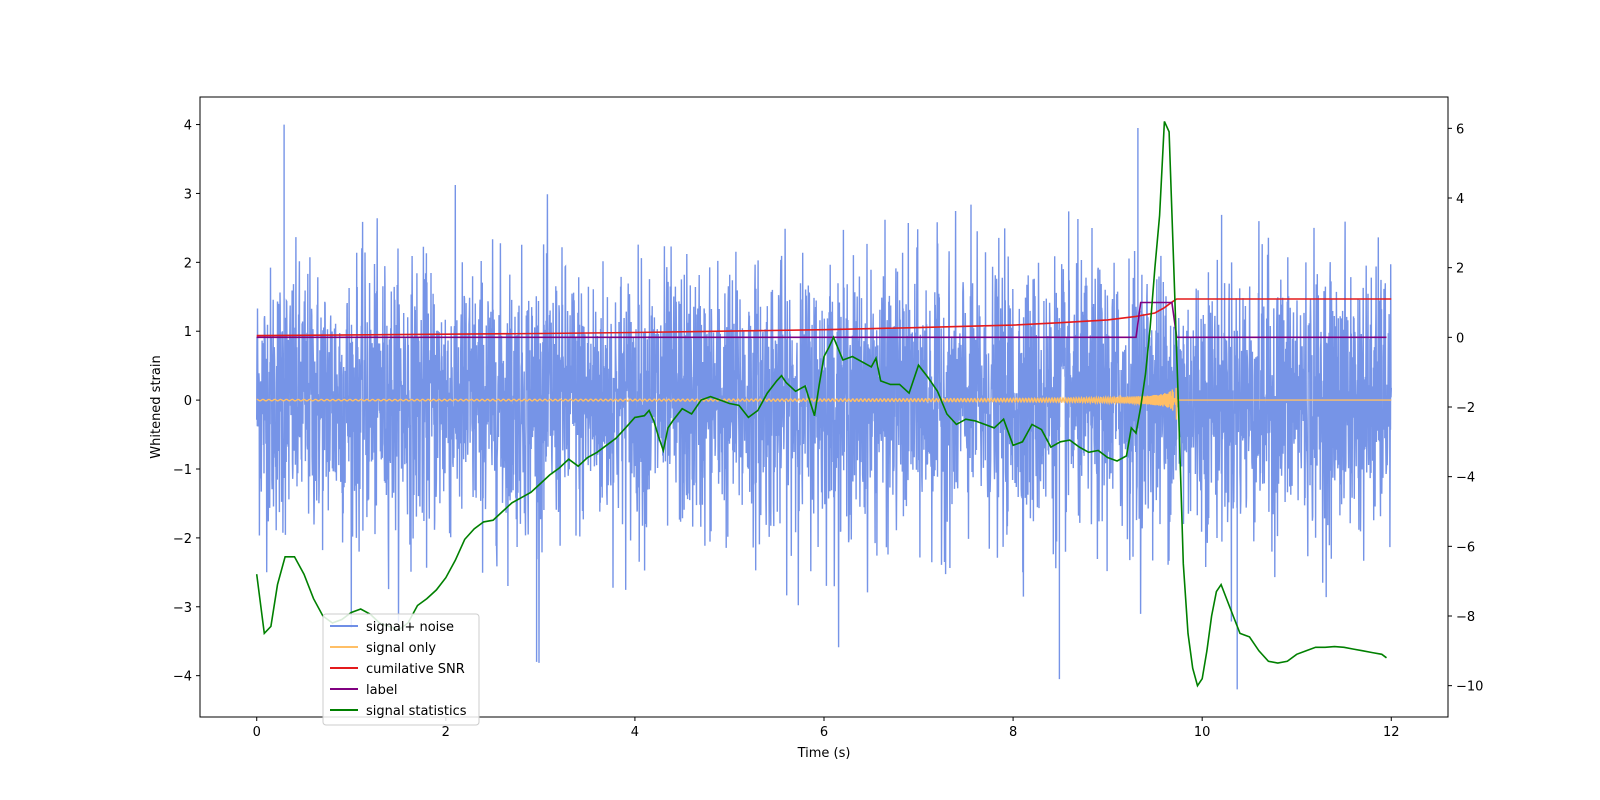 The image size is (1600, 800). Describe the element at coordinates (188, 263) in the screenshot. I see `y-tick-label-left: 2` at that location.